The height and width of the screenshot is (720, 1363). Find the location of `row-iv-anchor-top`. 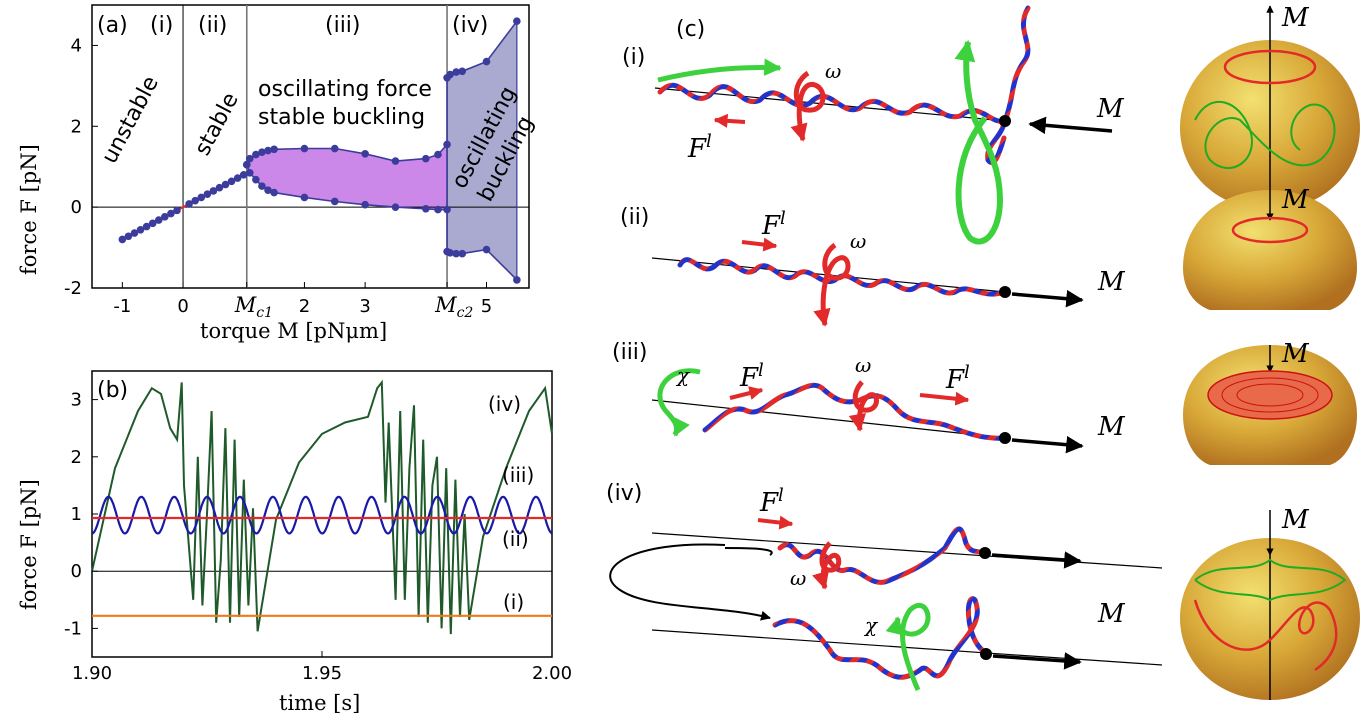

row-iv-anchor-top is located at coordinates (985, 553).